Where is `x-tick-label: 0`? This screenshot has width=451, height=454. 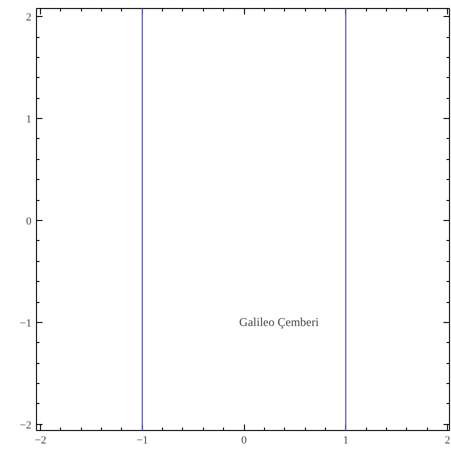
x-tick-label: 0 is located at coordinates (244, 440).